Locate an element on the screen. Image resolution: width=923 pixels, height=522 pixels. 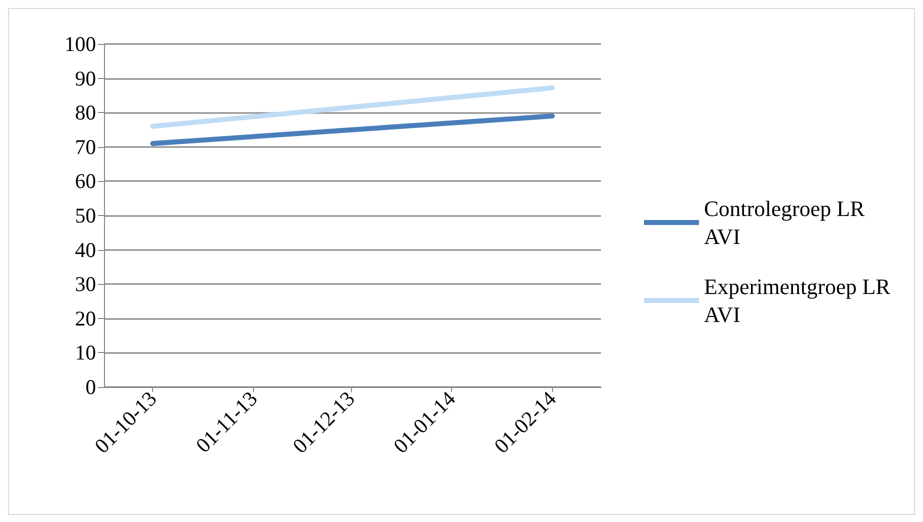
y-tick-label: 20 is located at coordinates (85, 318).